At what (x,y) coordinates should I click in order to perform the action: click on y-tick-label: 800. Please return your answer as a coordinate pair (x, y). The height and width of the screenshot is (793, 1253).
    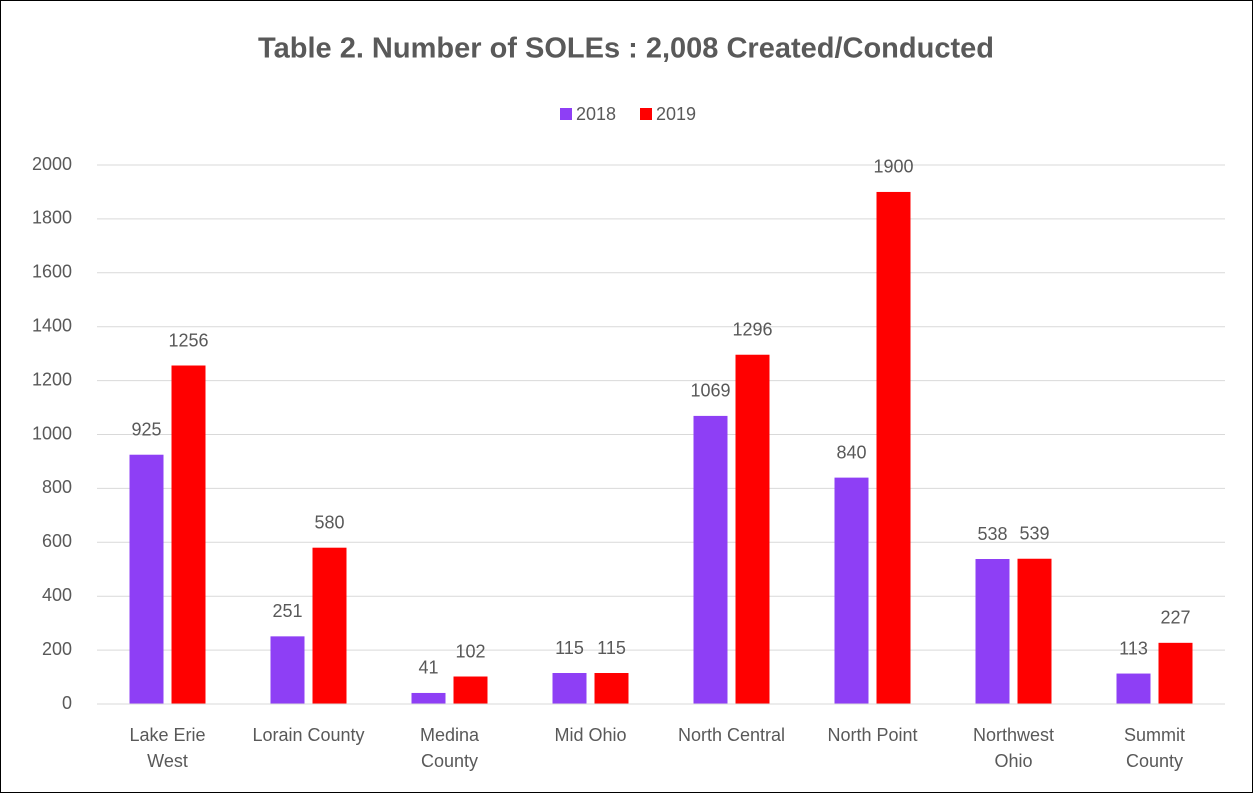
    Looking at the image, I should click on (57, 487).